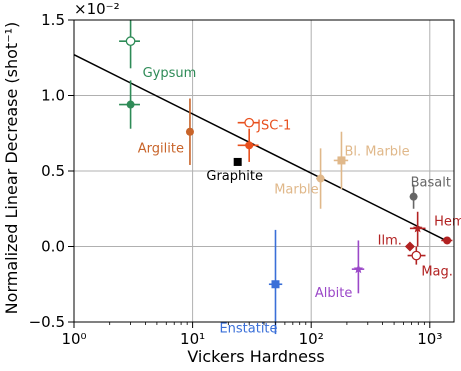 Image resolution: width=461 pixels, height=371 pixels. I want to click on point-label: Hem., so click(447, 221).